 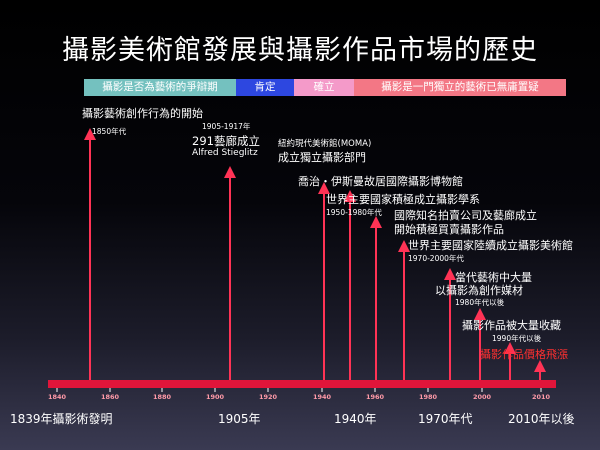 What do you see at coordinates (162, 397) in the screenshot?
I see `axis-tick-label: 1880` at bounding box center [162, 397].